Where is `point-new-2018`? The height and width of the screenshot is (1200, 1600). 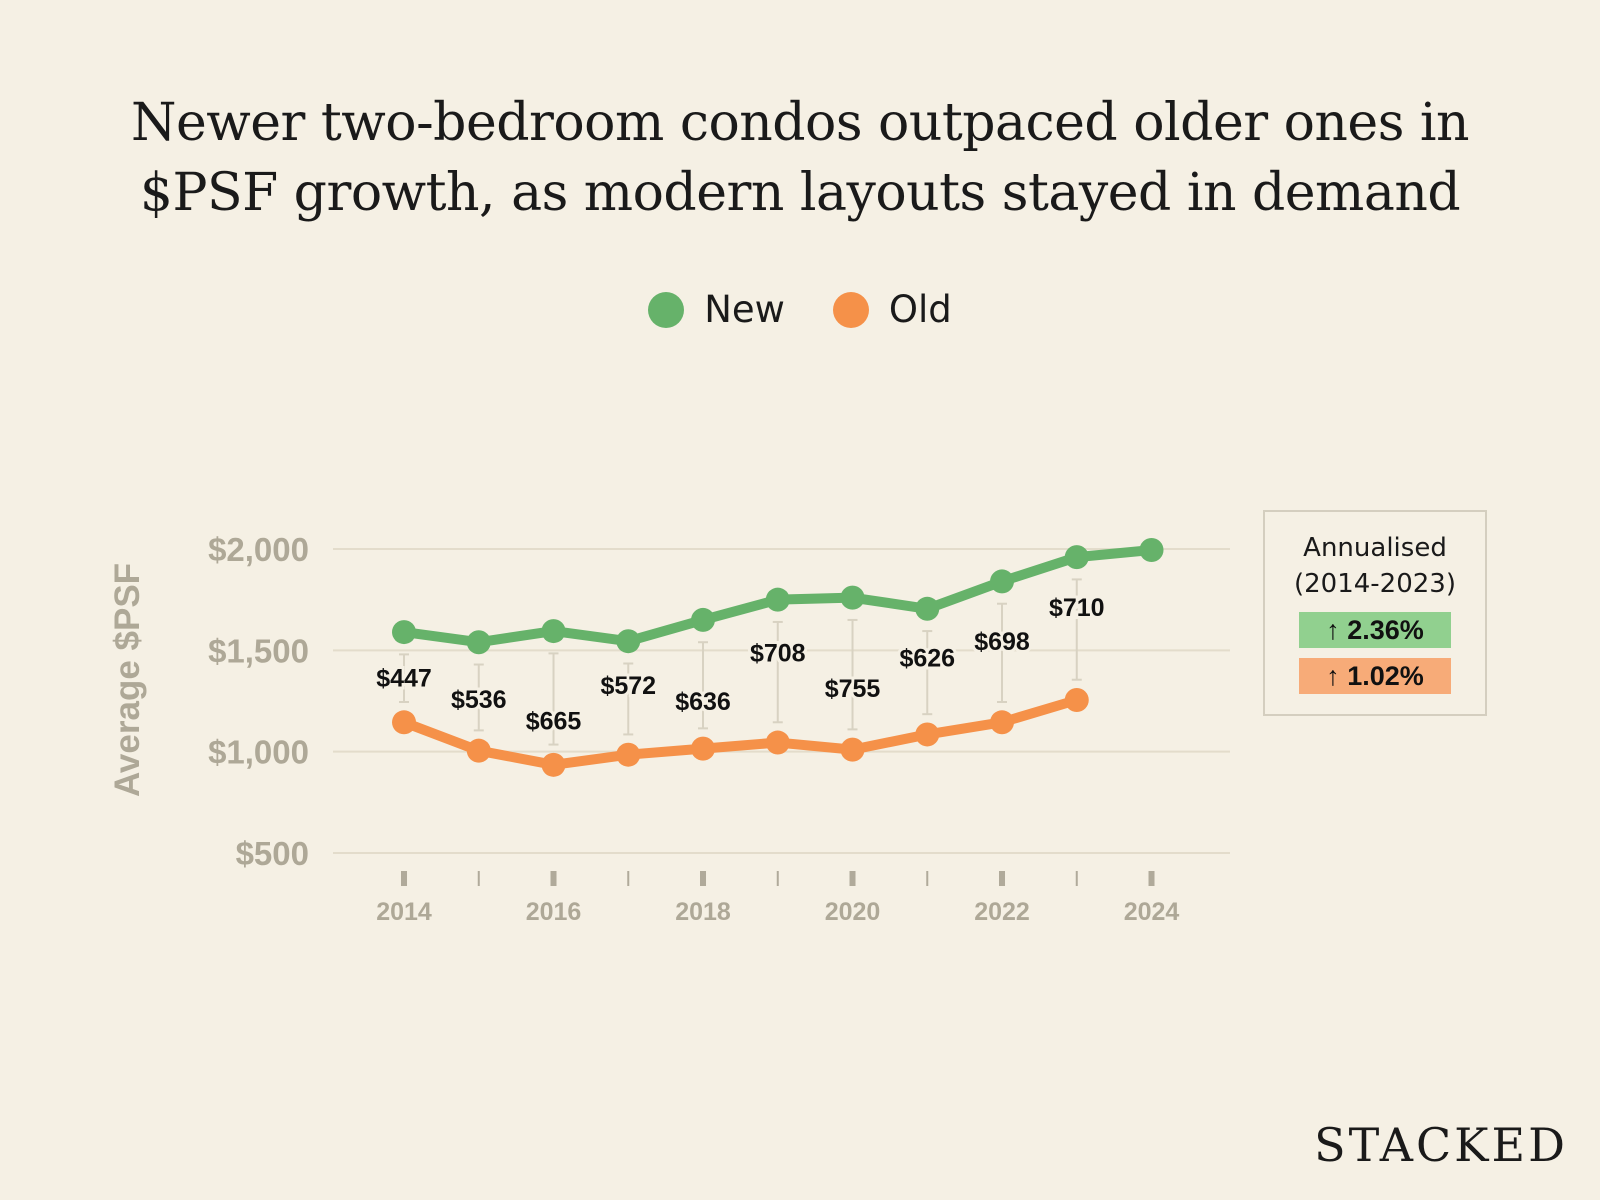
point-new-2018 is located at coordinates (703, 619).